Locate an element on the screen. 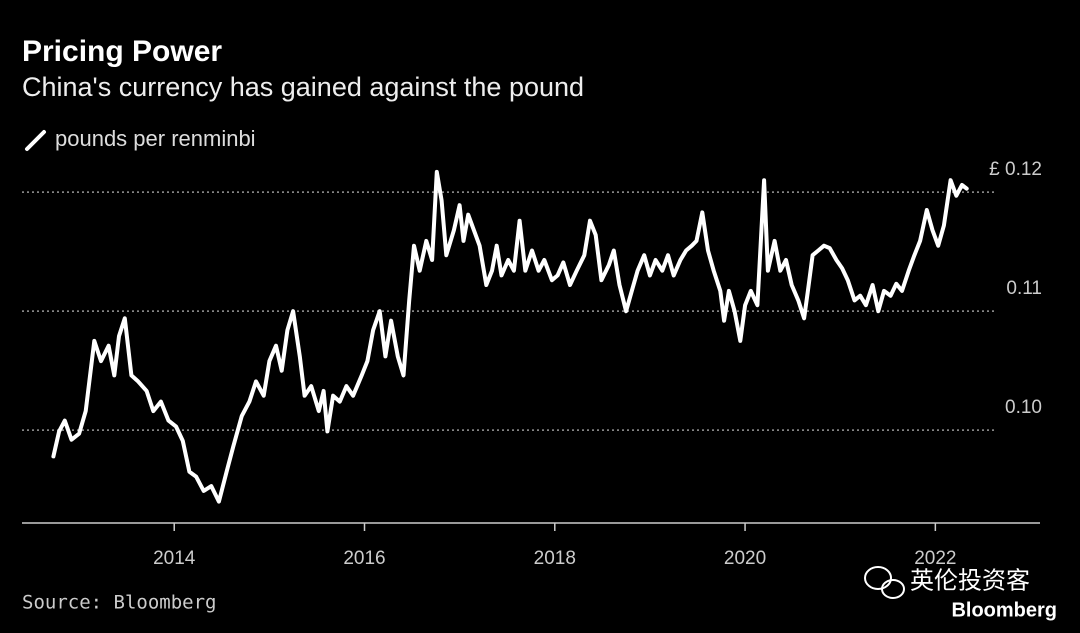  x-tick-label: 2014 is located at coordinates (174, 558).